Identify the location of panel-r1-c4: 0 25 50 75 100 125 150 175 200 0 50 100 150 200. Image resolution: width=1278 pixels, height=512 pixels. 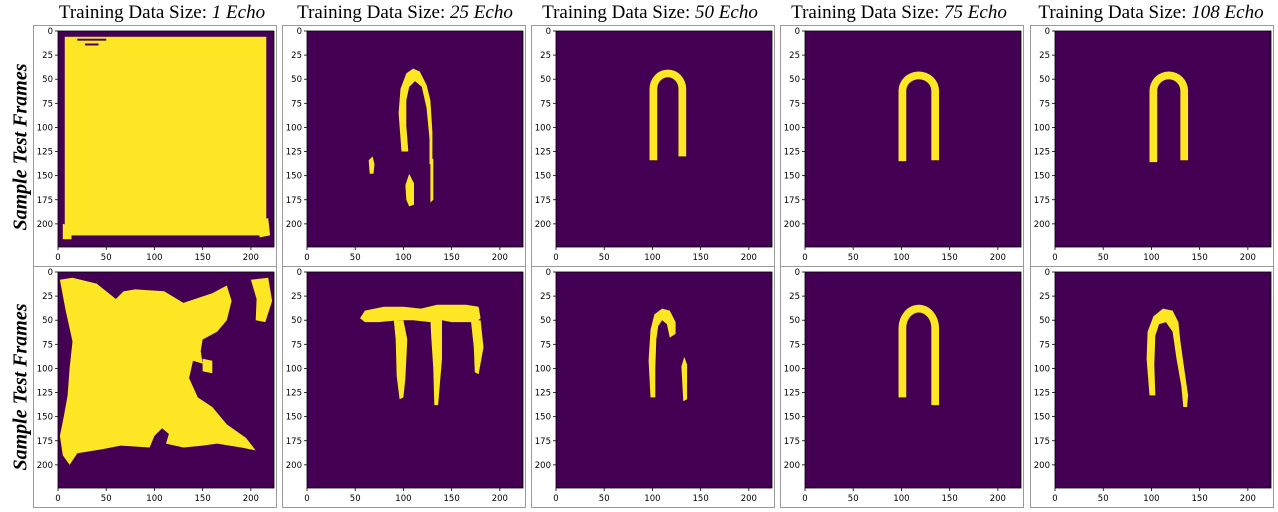
(902, 146).